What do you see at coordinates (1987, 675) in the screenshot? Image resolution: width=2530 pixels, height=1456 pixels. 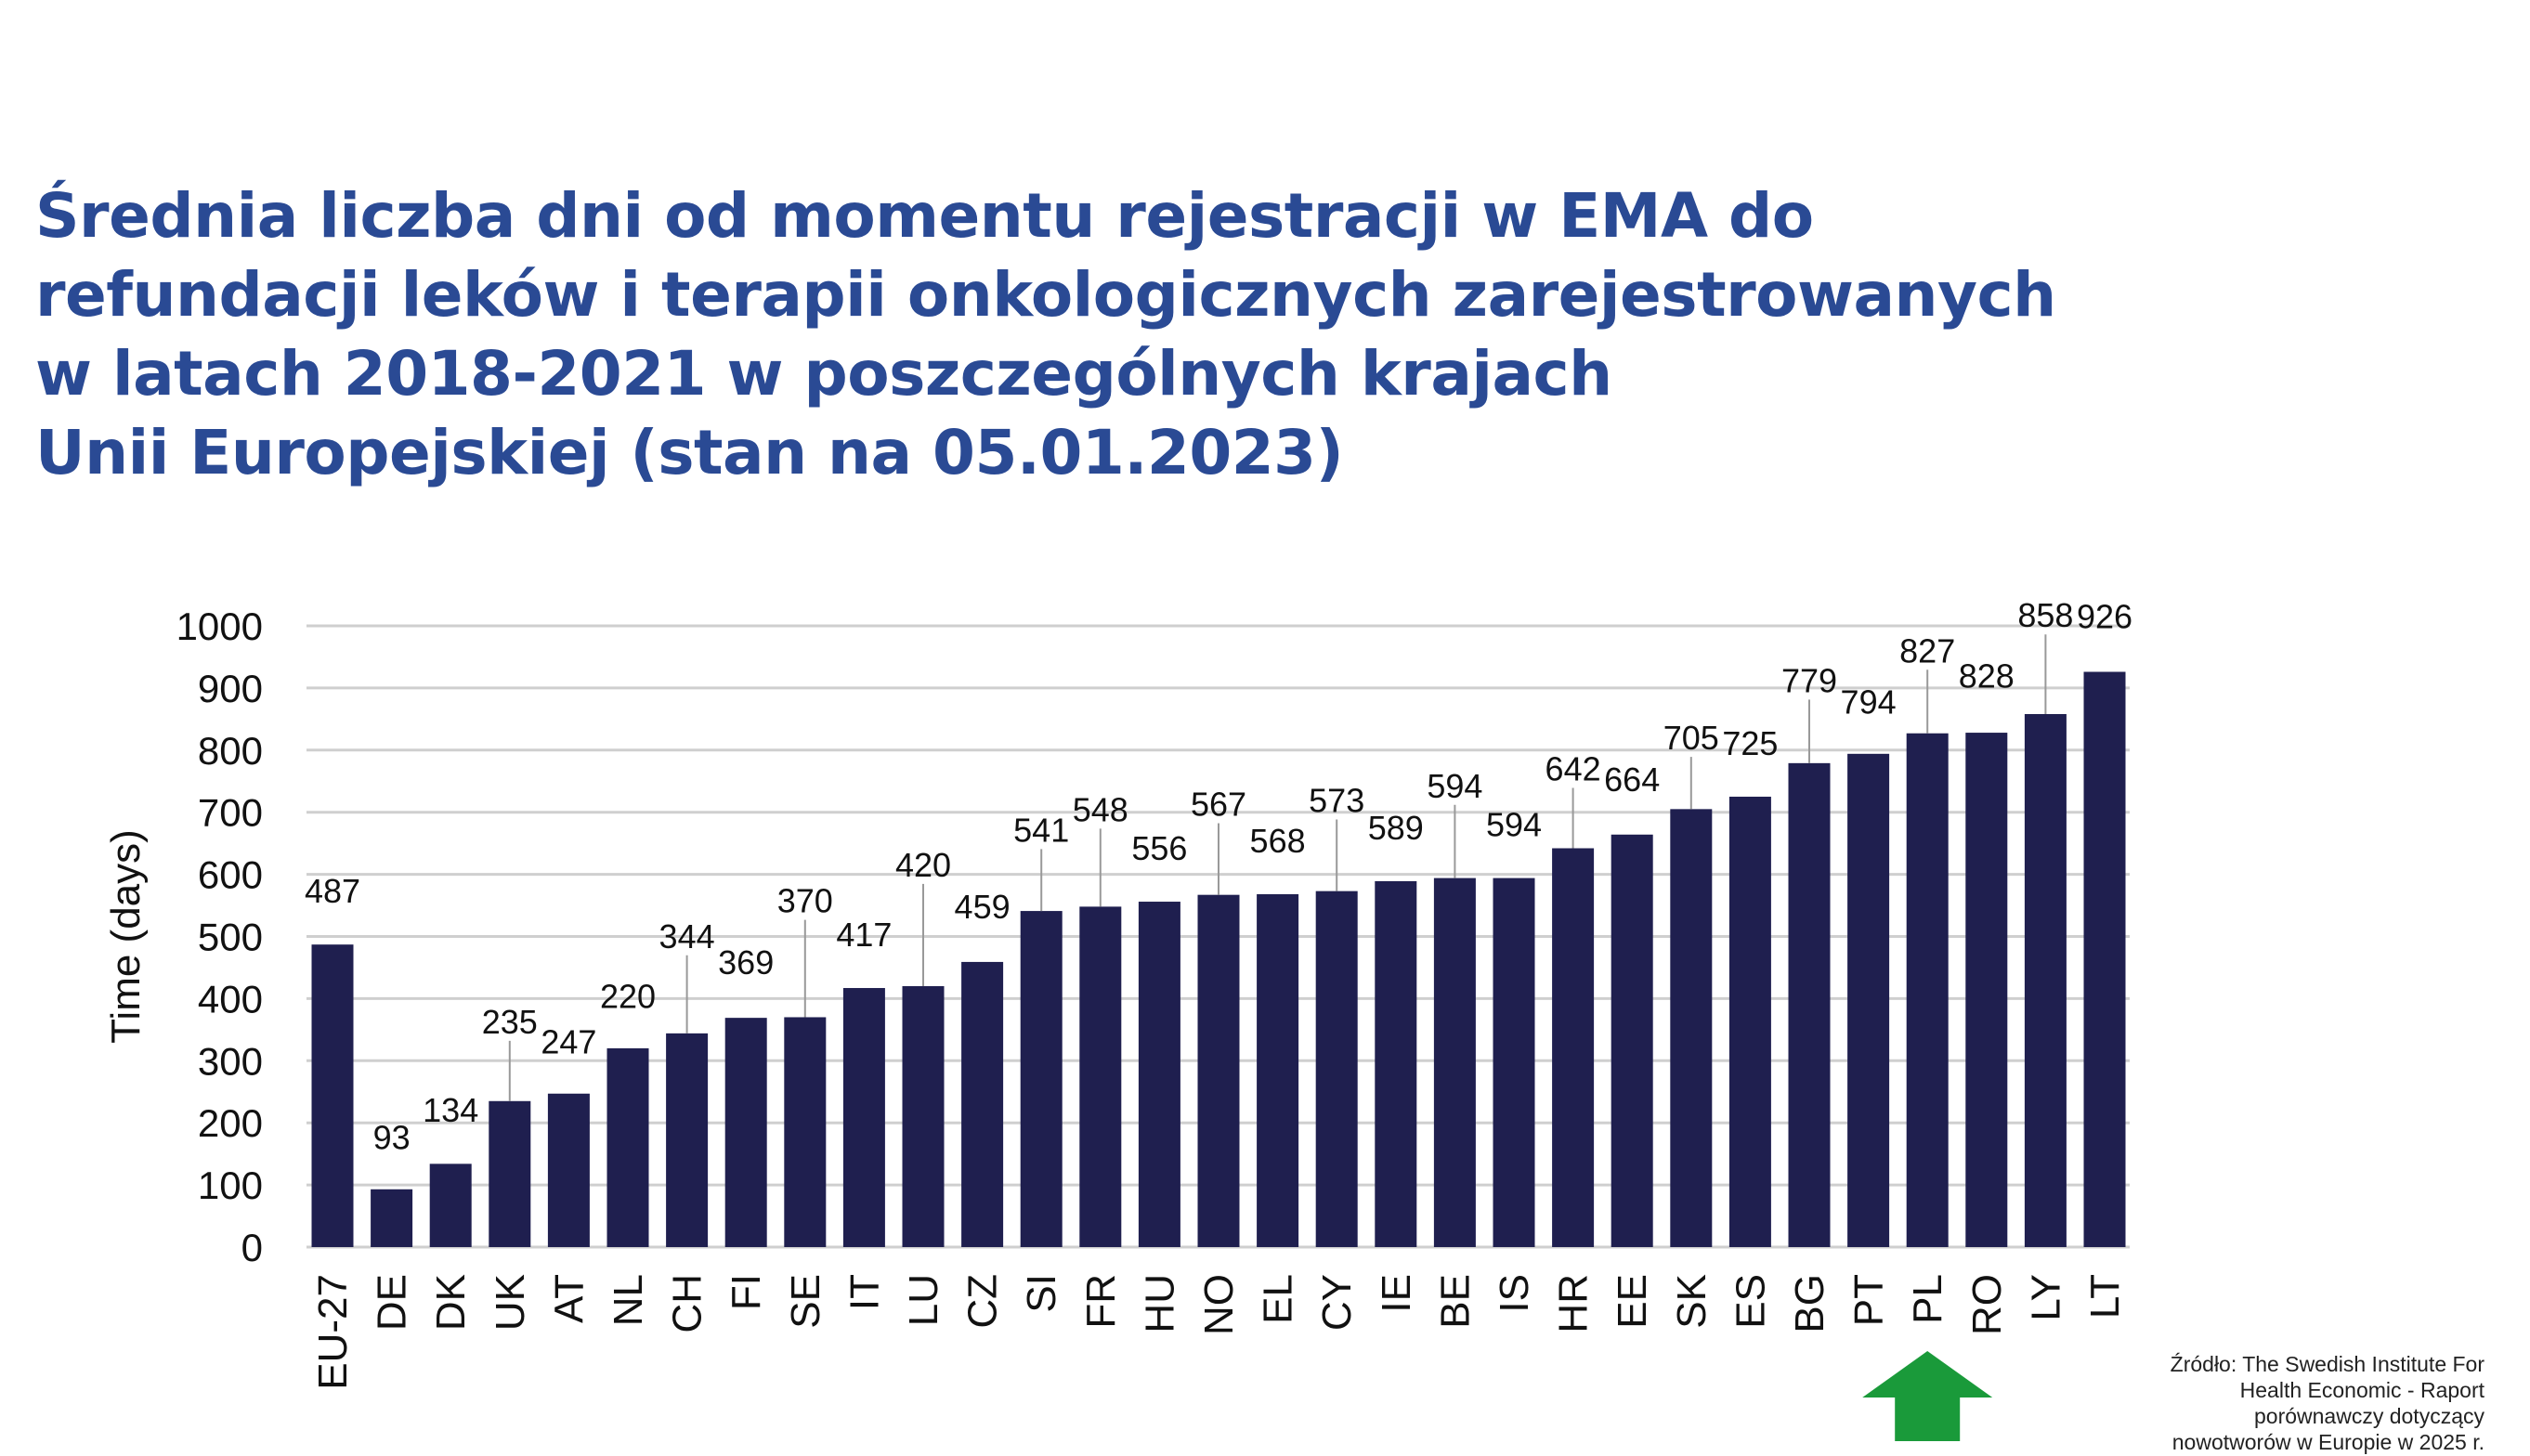 I see `data-label: 828` at bounding box center [1987, 675].